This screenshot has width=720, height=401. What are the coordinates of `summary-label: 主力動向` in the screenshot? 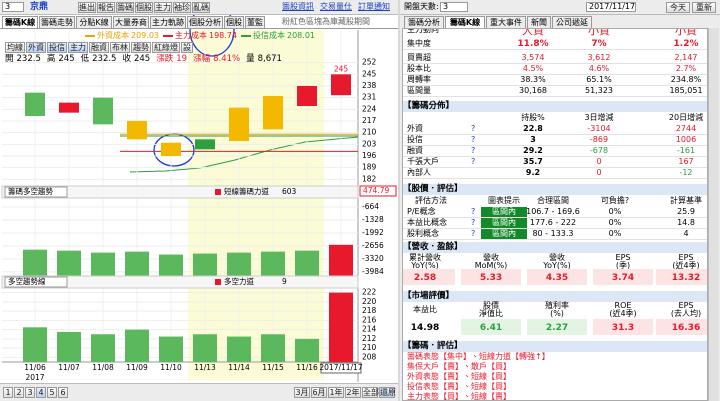 It's located at (423, 31).